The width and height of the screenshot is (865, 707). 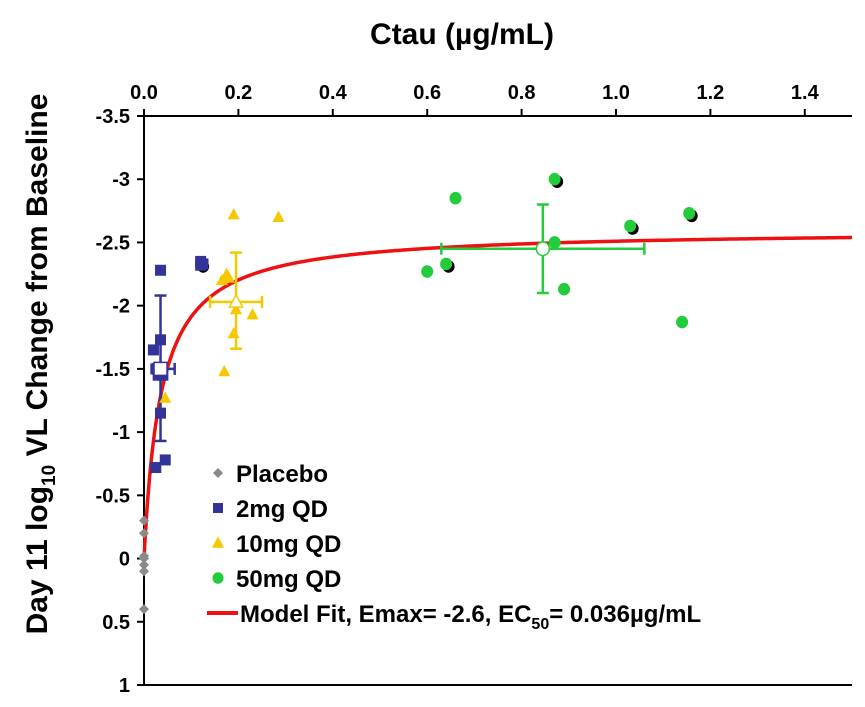 What do you see at coordinates (37, 279) in the screenshot?
I see `y-axis-title-suffix: VL Change from Baseline` at bounding box center [37, 279].